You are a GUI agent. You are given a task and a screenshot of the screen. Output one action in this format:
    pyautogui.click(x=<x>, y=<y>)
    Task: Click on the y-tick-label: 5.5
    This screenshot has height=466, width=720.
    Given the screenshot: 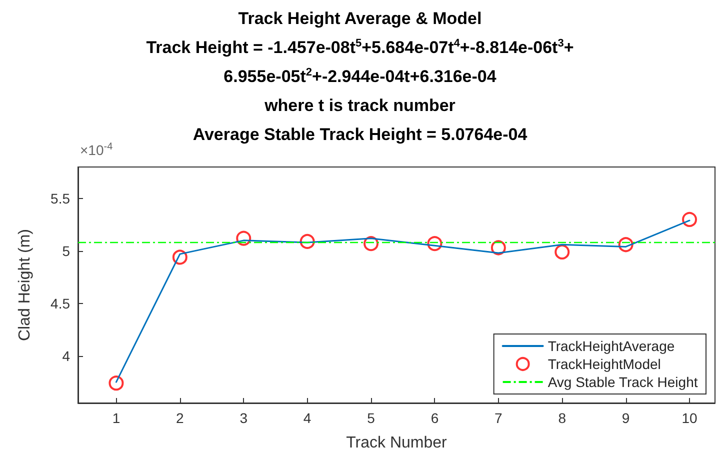 What is the action you would take?
    pyautogui.click(x=60, y=198)
    